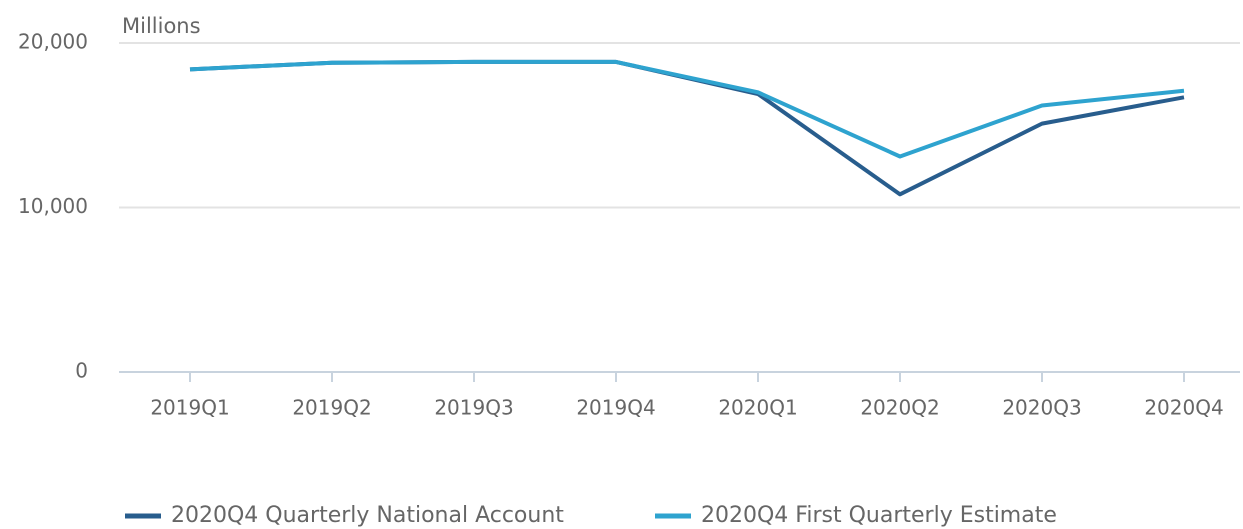  What do you see at coordinates (615, 408) in the screenshot?
I see `x-tick-label: 2019Q4` at bounding box center [615, 408].